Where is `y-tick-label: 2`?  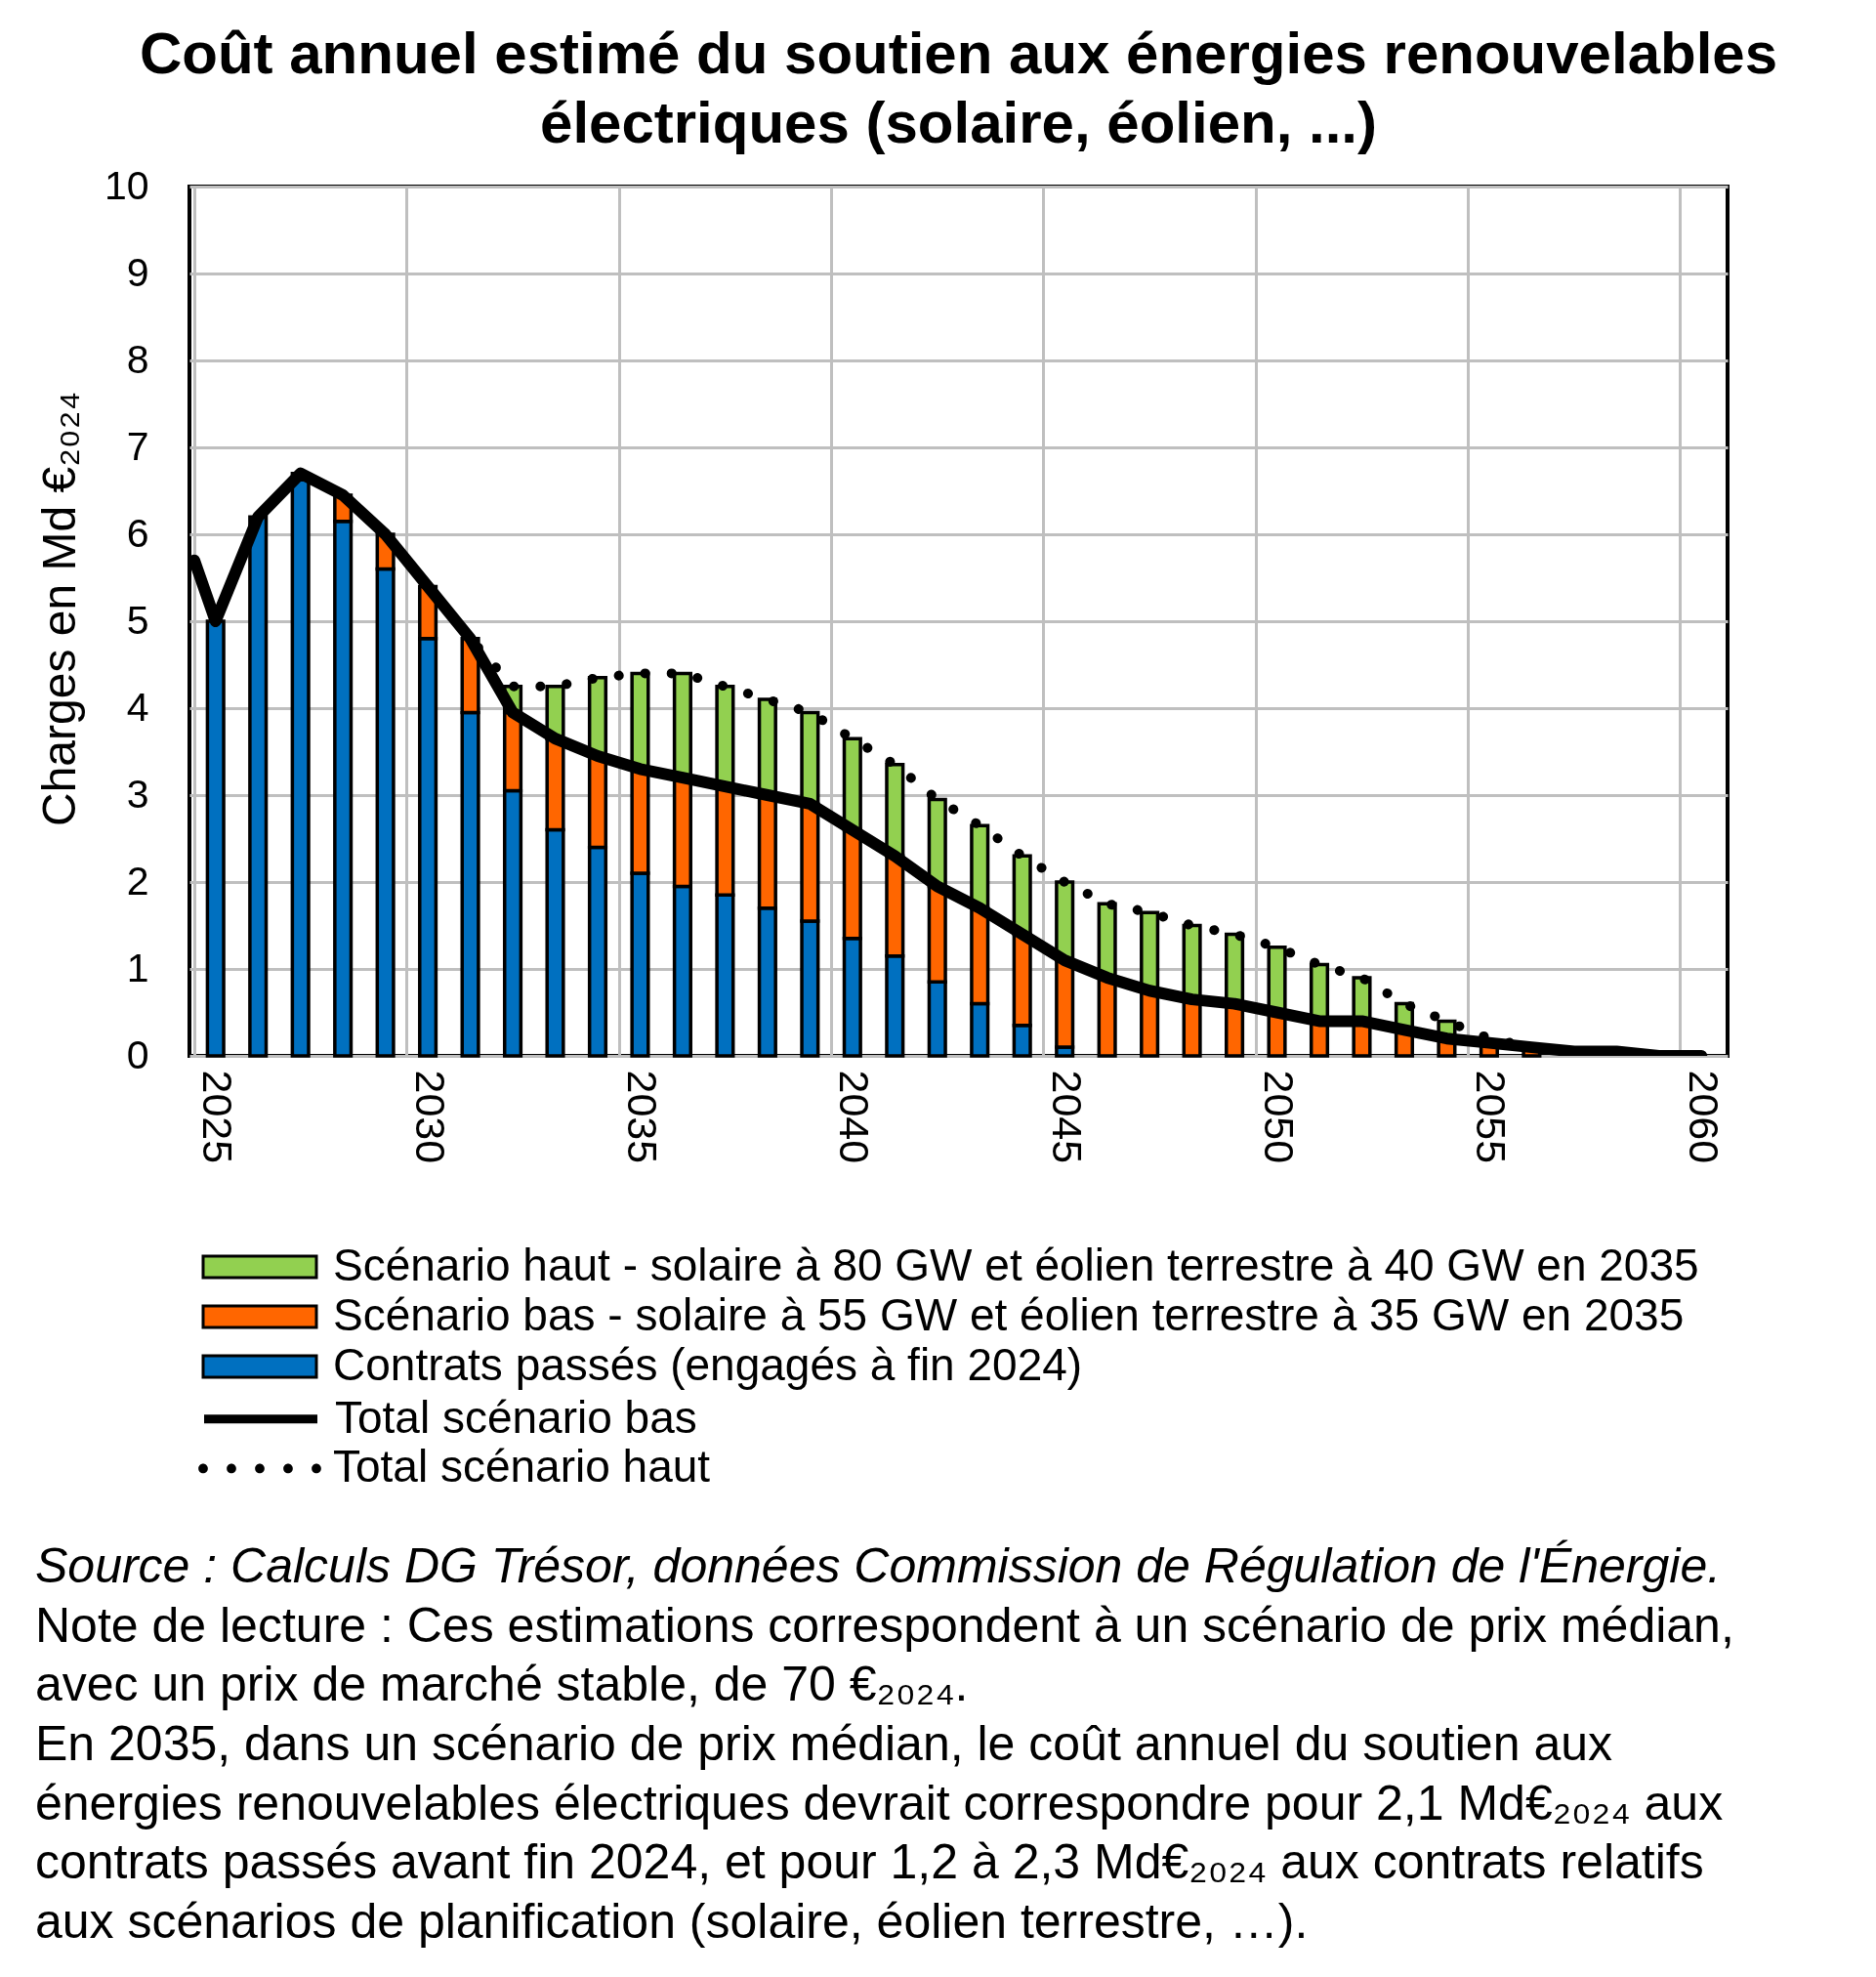 y-tick-label: 2 is located at coordinates (137, 881).